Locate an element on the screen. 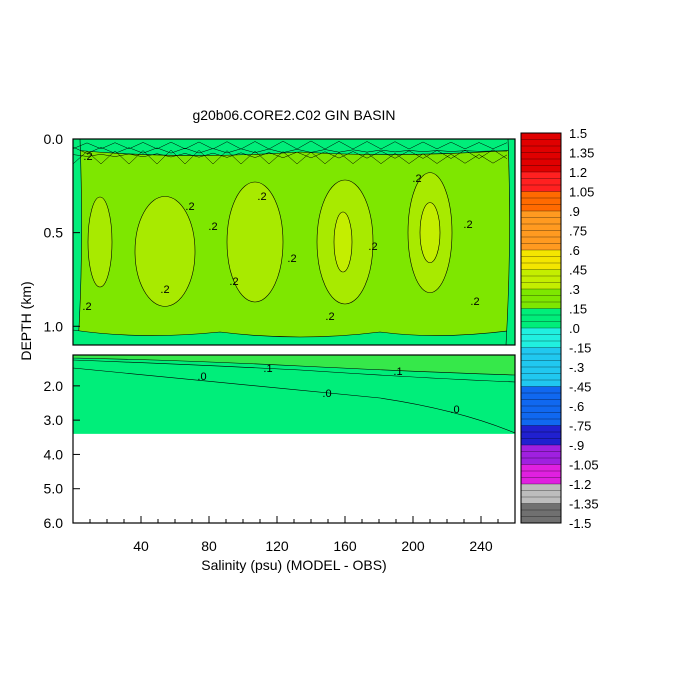 This screenshot has width=675, height=675. colorbar-label: -.9 is located at coordinates (576, 445).